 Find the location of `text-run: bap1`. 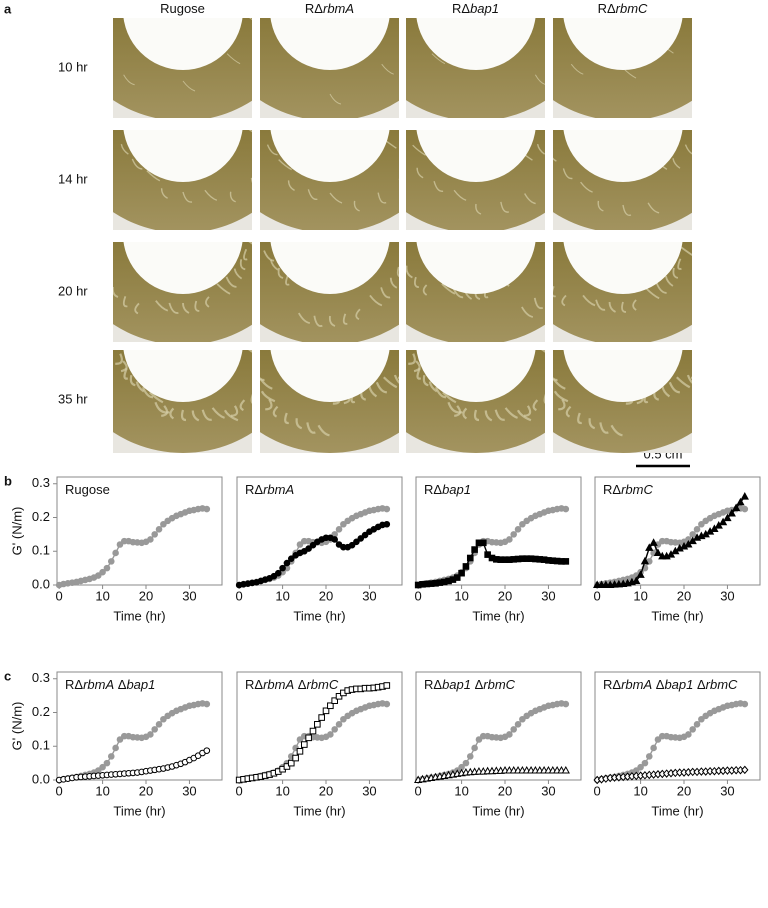

text-run: bap1 is located at coordinates (456, 684).